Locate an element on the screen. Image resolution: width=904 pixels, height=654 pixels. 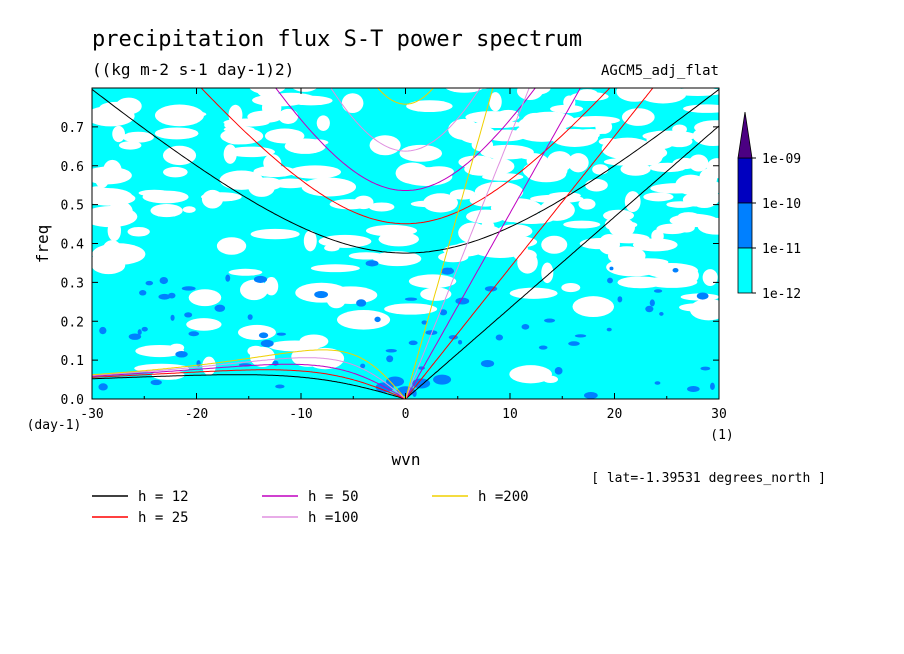
kelvin-curve-h100 is located at coordinates (467, 243).